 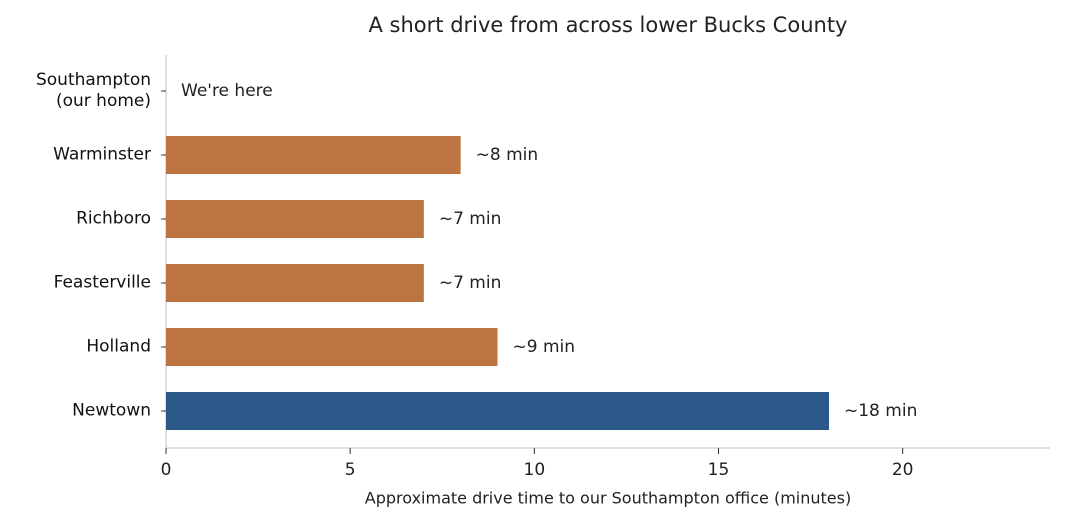 What do you see at coordinates (166, 470) in the screenshot?
I see `x-tick-label: 0` at bounding box center [166, 470].